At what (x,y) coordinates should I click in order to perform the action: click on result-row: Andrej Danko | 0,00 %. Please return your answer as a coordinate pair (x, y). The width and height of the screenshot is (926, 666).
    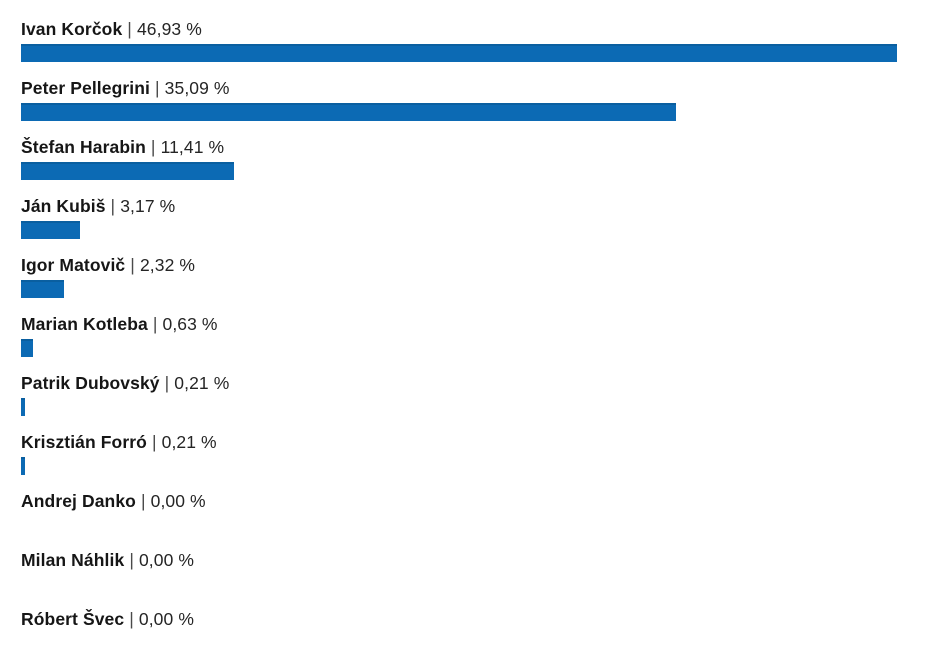
    Looking at the image, I should click on (459, 518).